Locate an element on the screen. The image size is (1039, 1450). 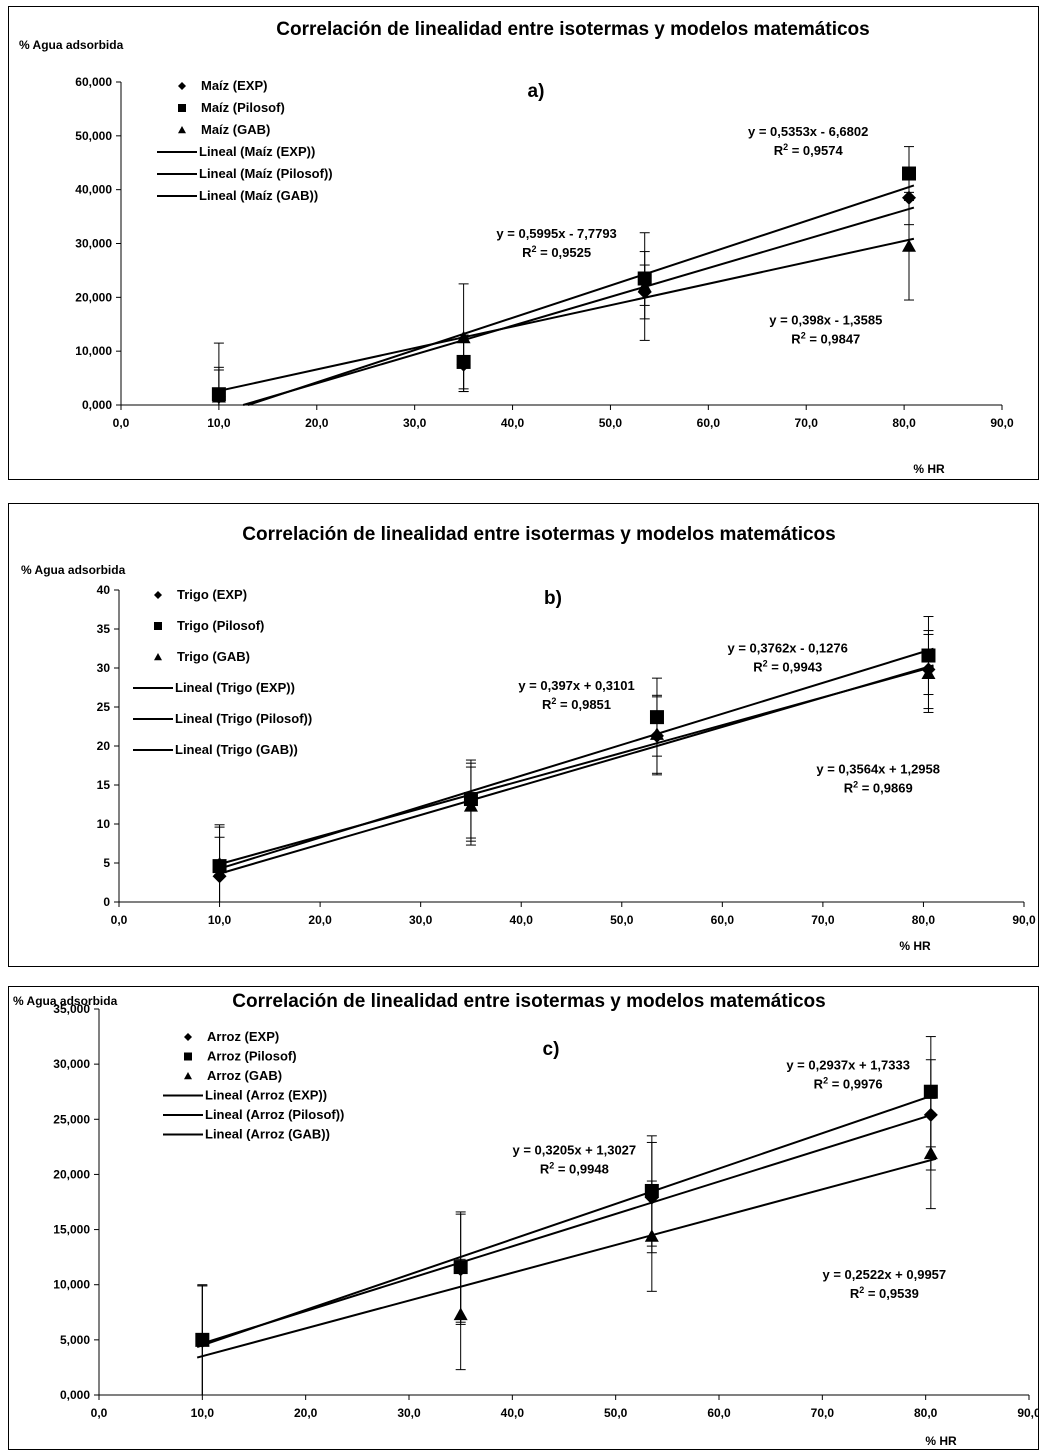
y-tick-label: 35,000 is located at coordinates (71, 1009).